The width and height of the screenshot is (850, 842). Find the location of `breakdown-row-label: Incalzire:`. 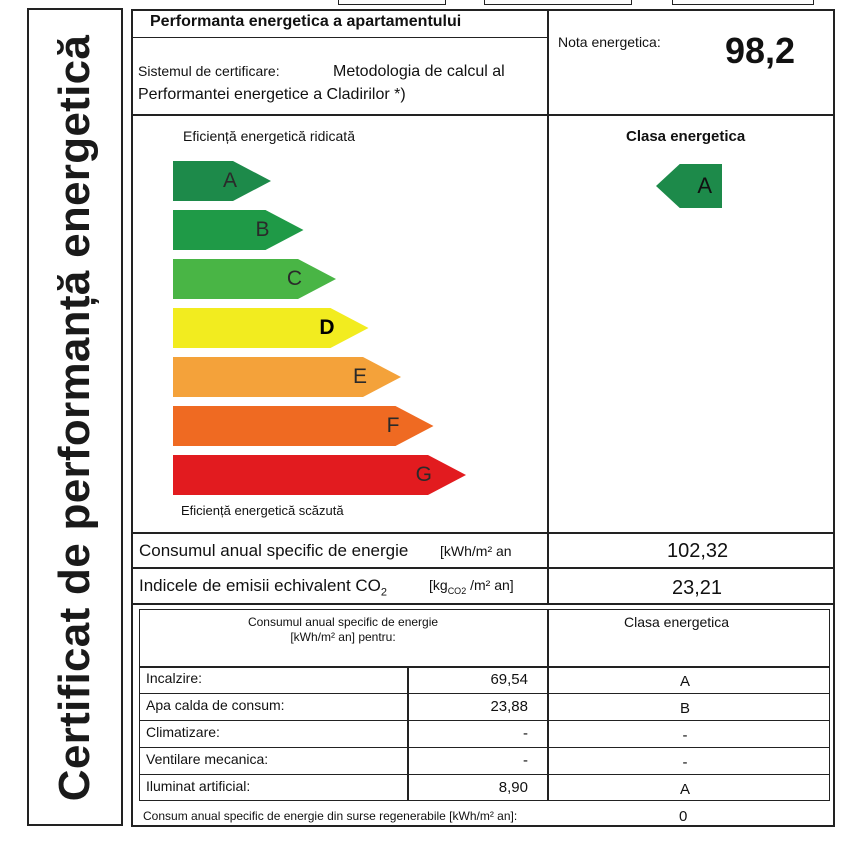

breakdown-row-label: Incalzire: is located at coordinates (174, 678).